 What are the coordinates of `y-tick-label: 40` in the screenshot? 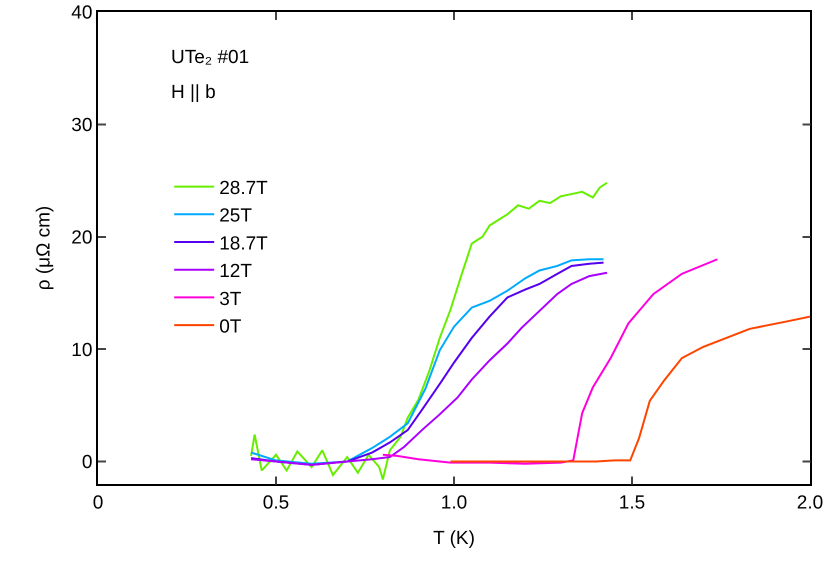 It's located at (81, 13).